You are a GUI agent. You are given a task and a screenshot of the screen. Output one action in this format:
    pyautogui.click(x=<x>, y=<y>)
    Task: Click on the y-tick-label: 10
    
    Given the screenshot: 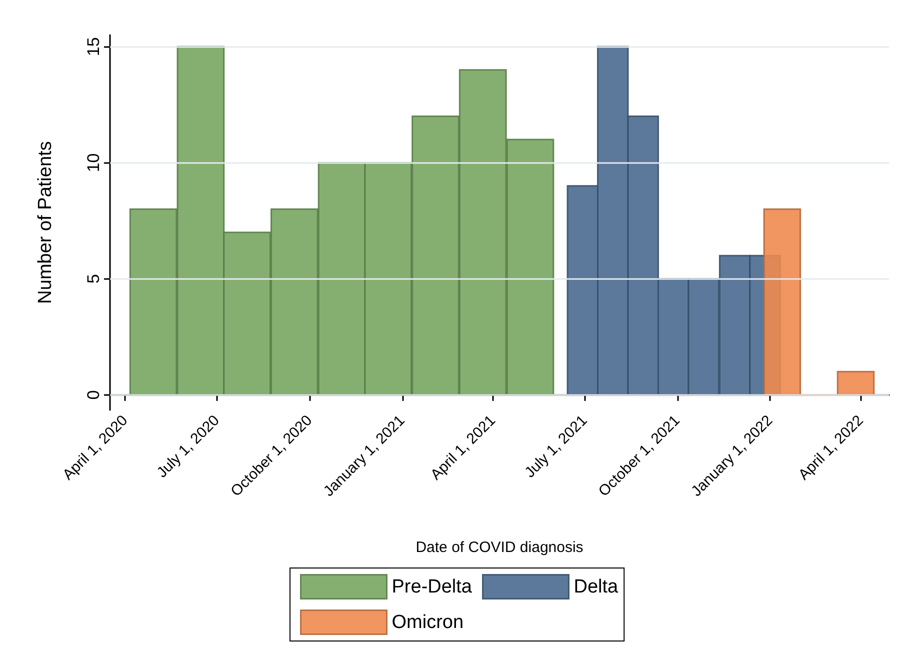 What is the action you would take?
    pyautogui.click(x=93, y=162)
    